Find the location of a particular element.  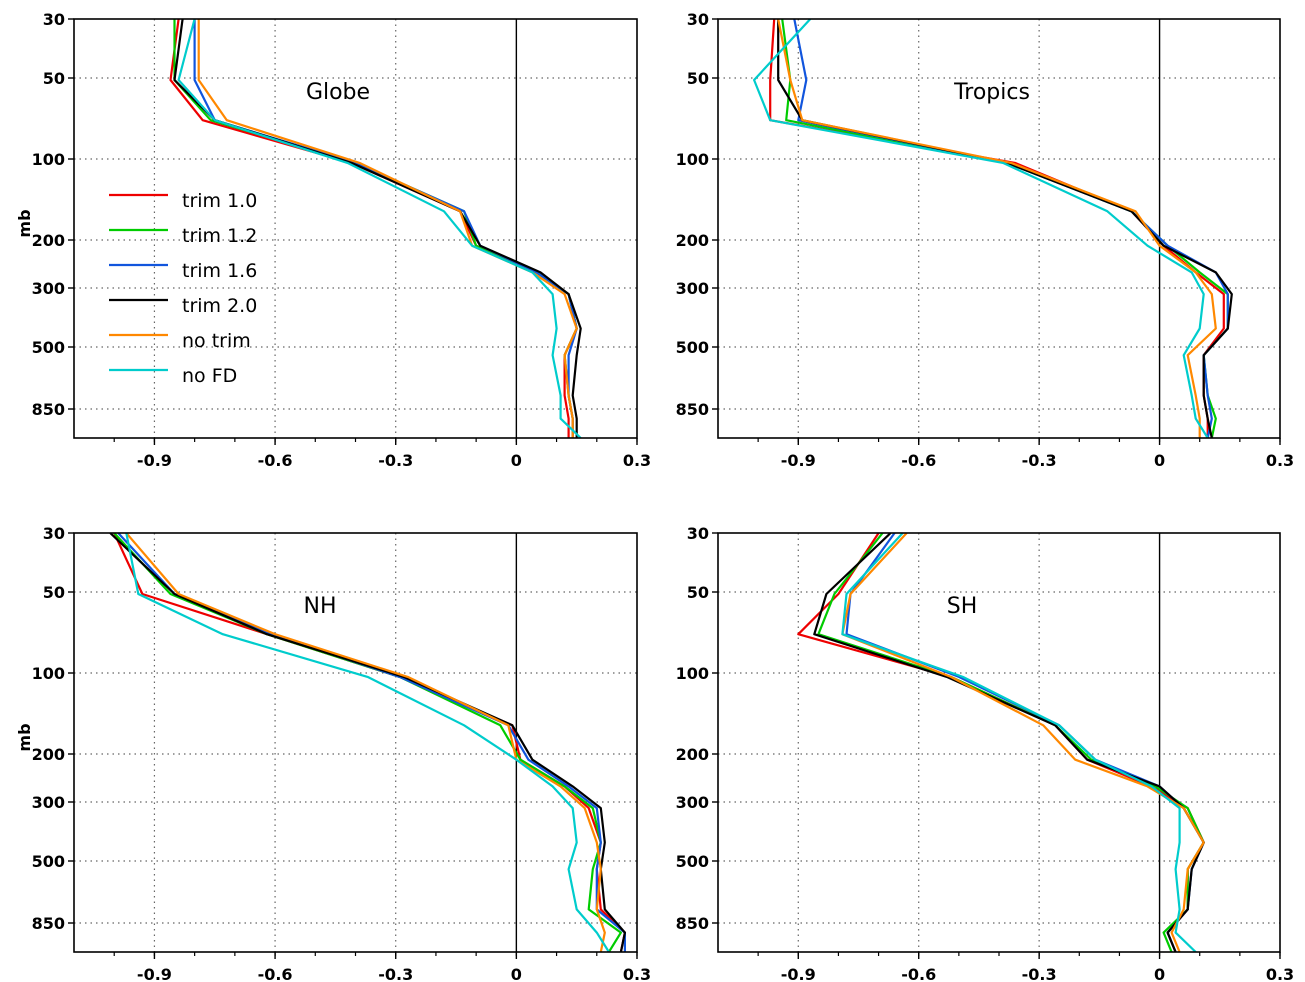

panel-title: Globe is located at coordinates (338, 92).